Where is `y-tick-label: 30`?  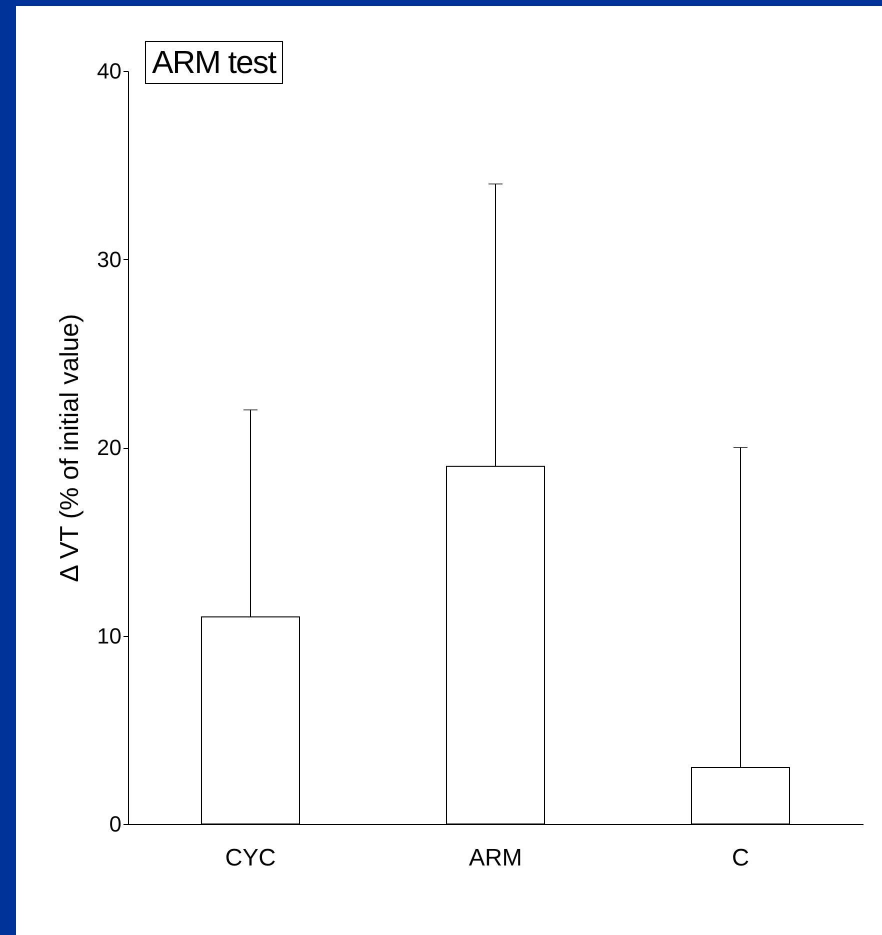
y-tick-label: 30 is located at coordinates (109, 259).